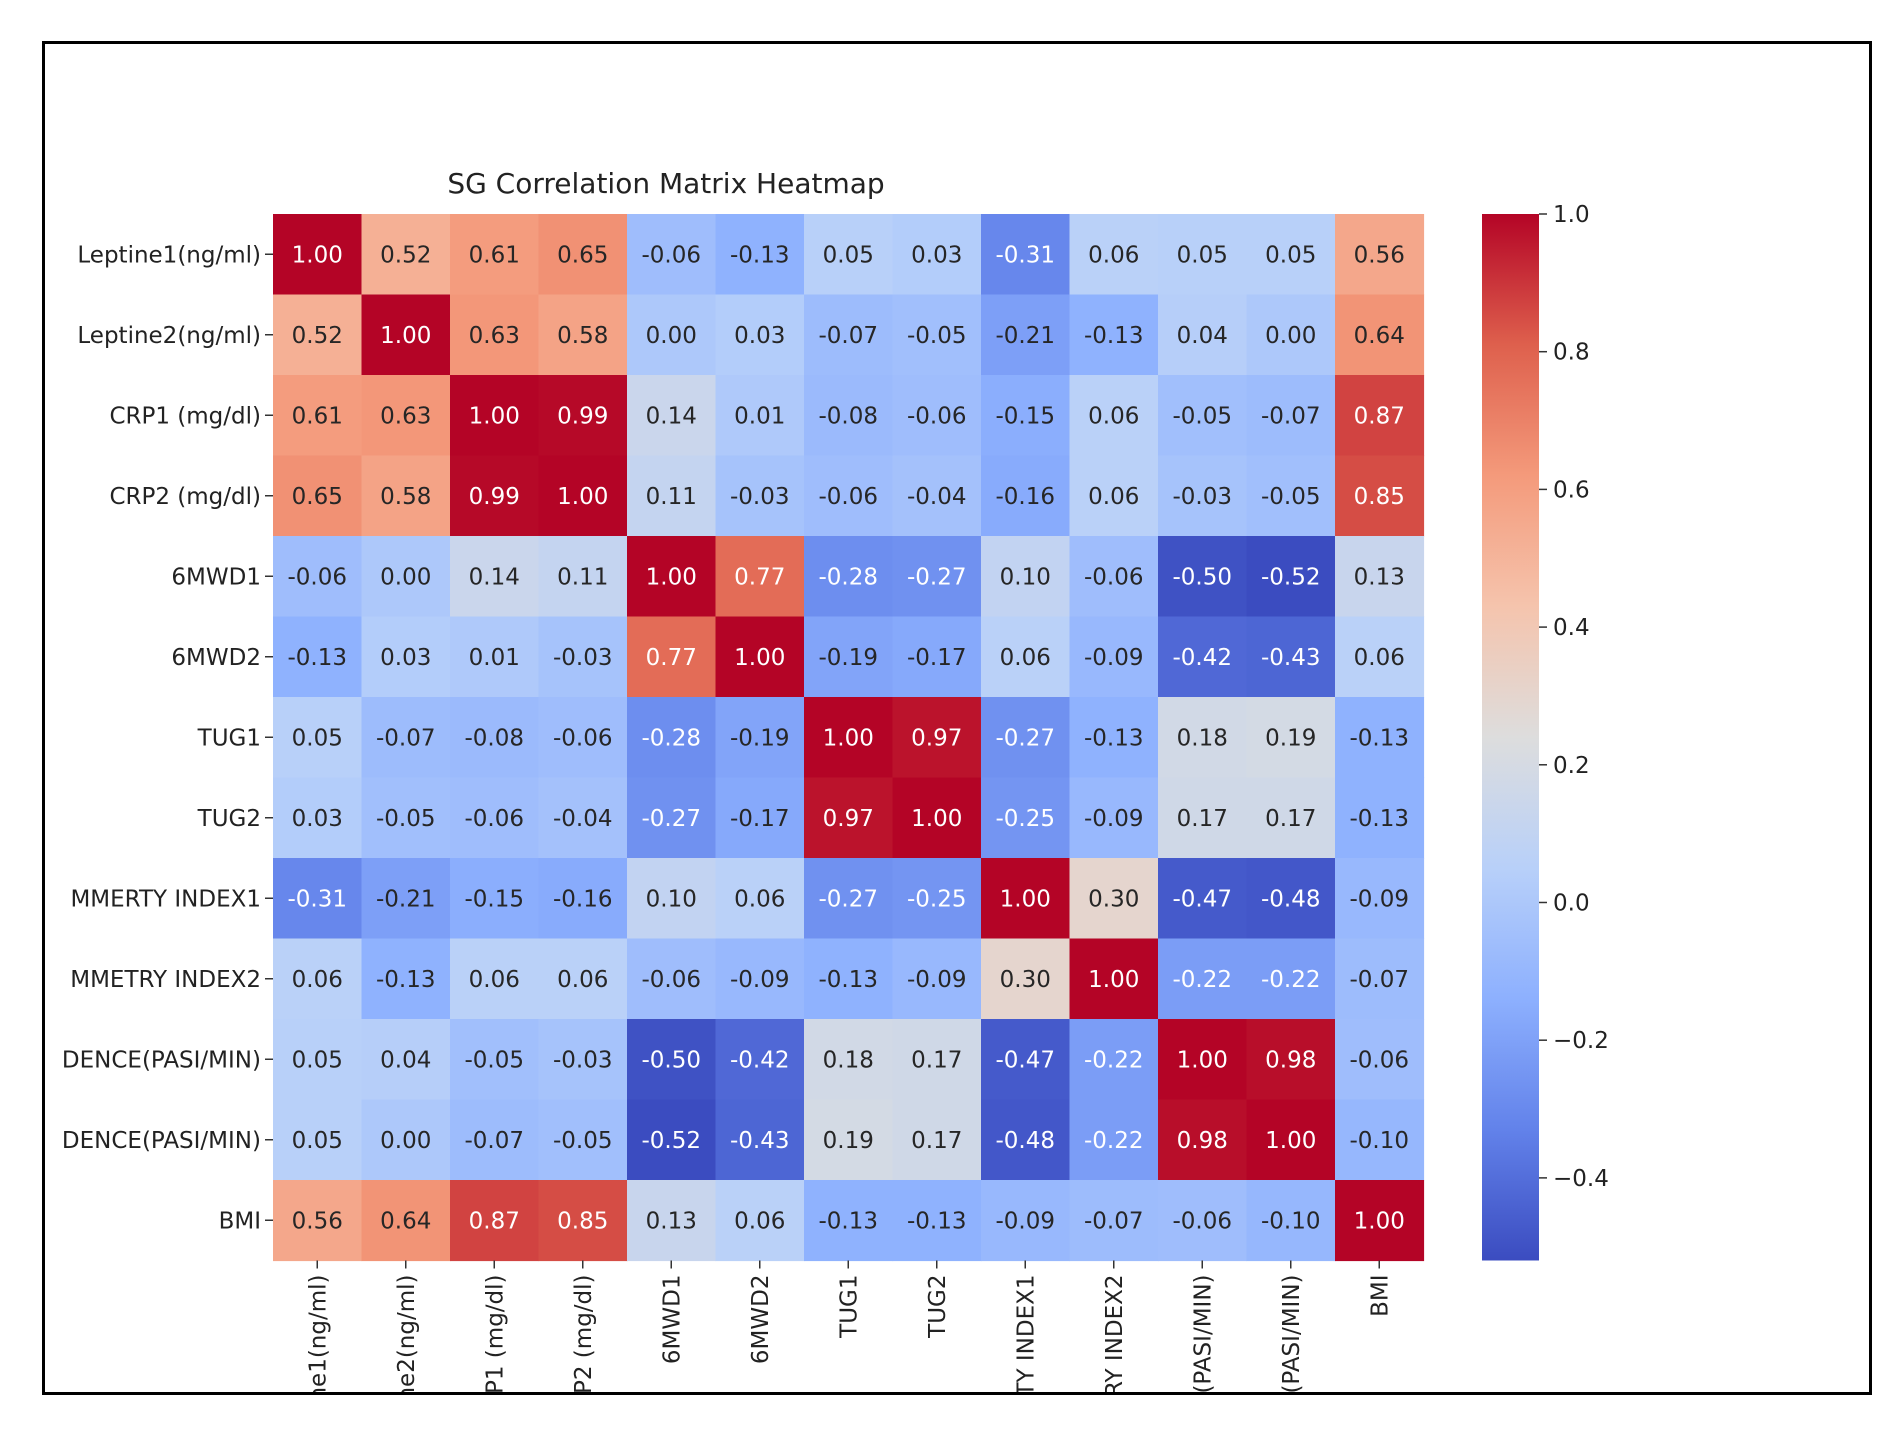  What do you see at coordinates (1202, 1141) in the screenshot?
I see `cell-value-label: 0.98` at bounding box center [1202, 1141].